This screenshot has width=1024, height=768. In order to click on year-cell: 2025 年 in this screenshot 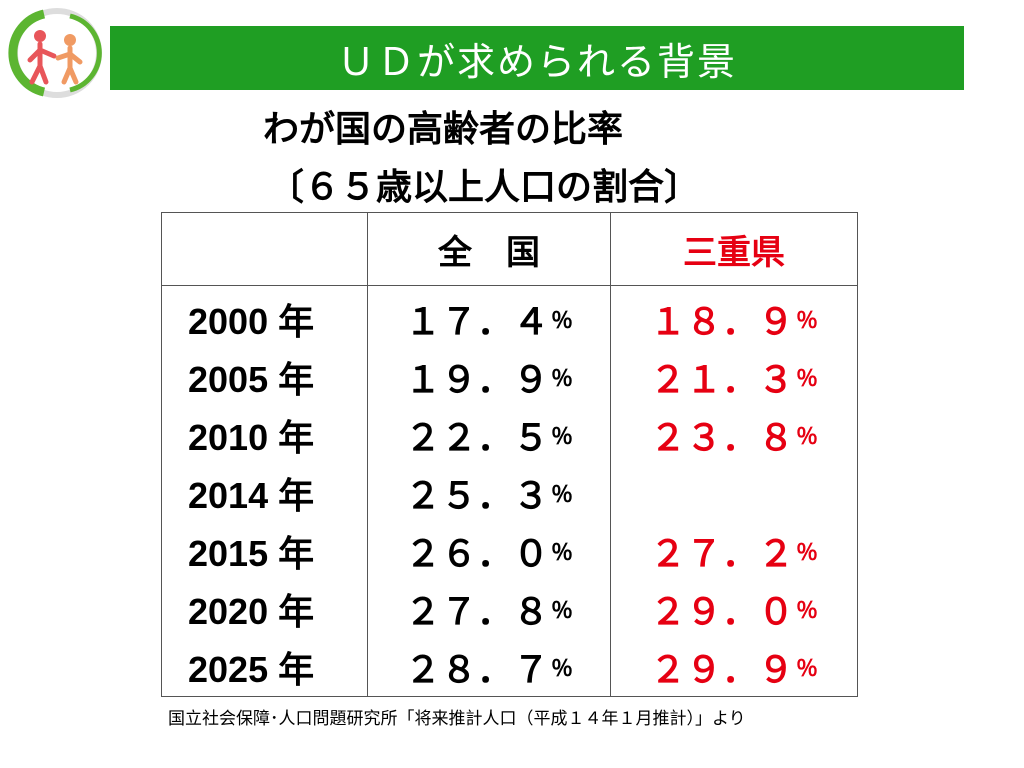, I will do `click(251, 669)`.